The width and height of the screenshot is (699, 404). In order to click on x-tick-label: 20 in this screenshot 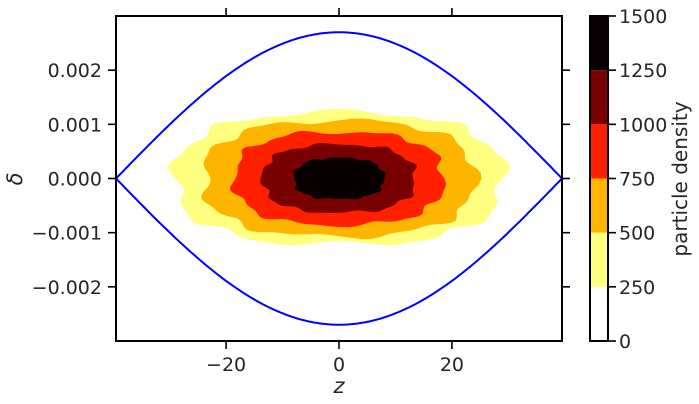, I will do `click(452, 365)`.